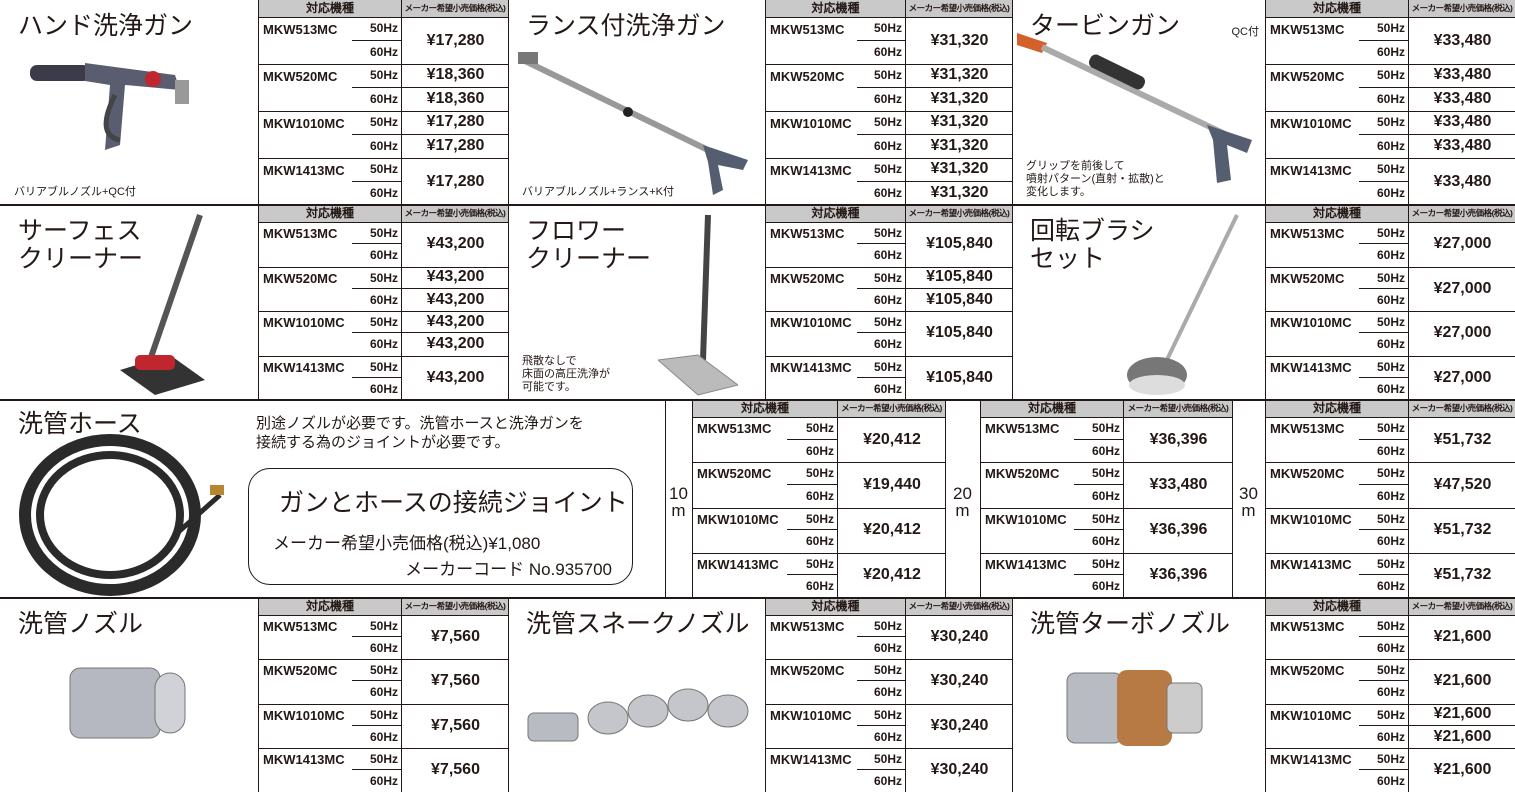 Image resolution: width=1515 pixels, height=792 pixels. Describe the element at coordinates (1095, 179) in the screenshot. I see `product-note: グリップを前後して 噴射パターン(直射・拡散)と 変化します。` at that location.